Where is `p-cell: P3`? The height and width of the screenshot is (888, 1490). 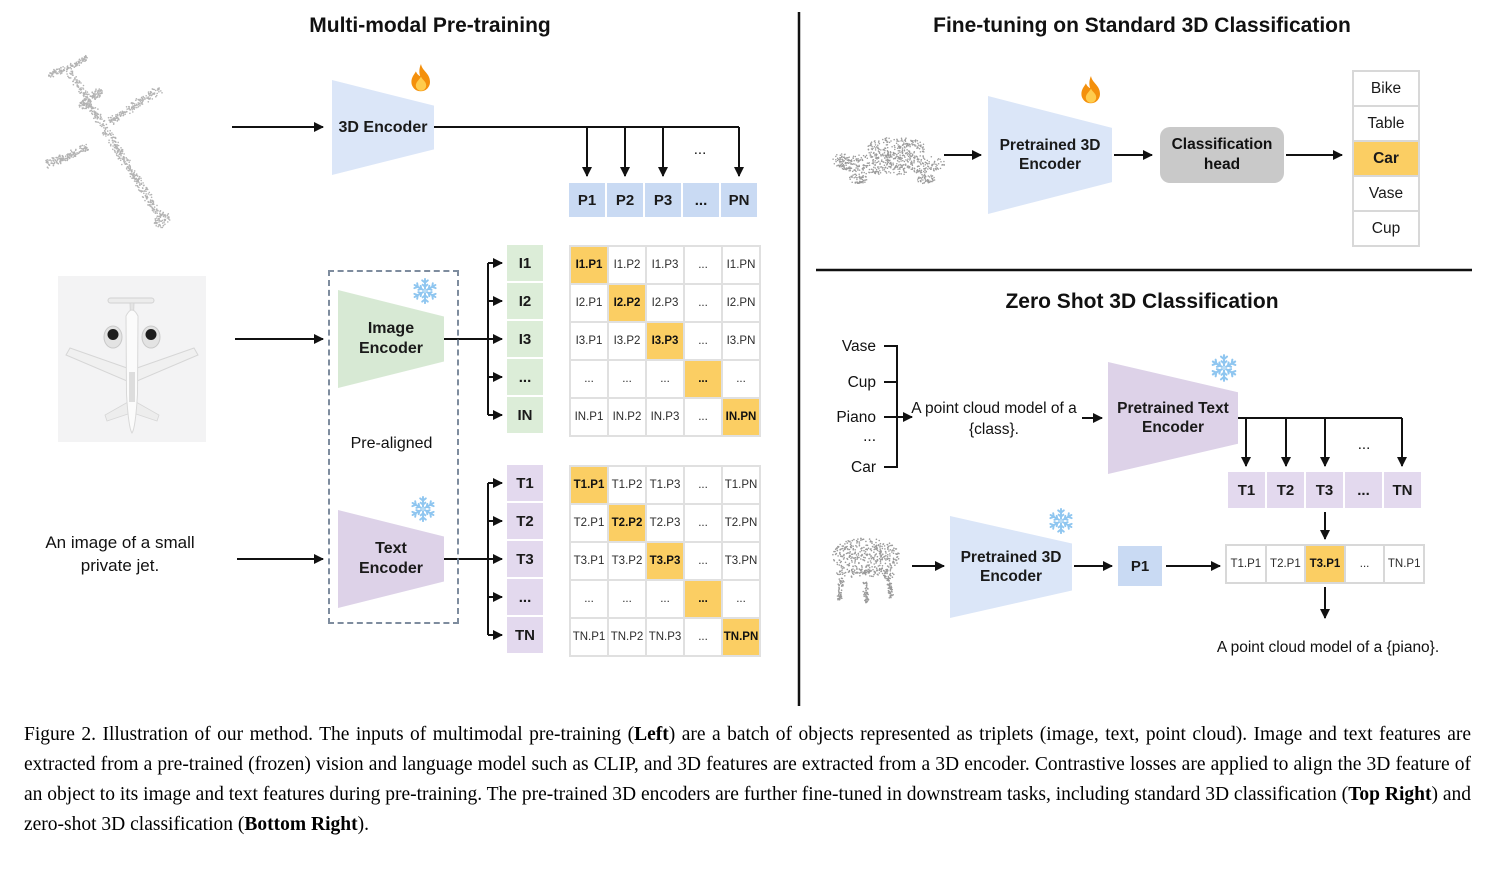 p-cell: P3 is located at coordinates (663, 200).